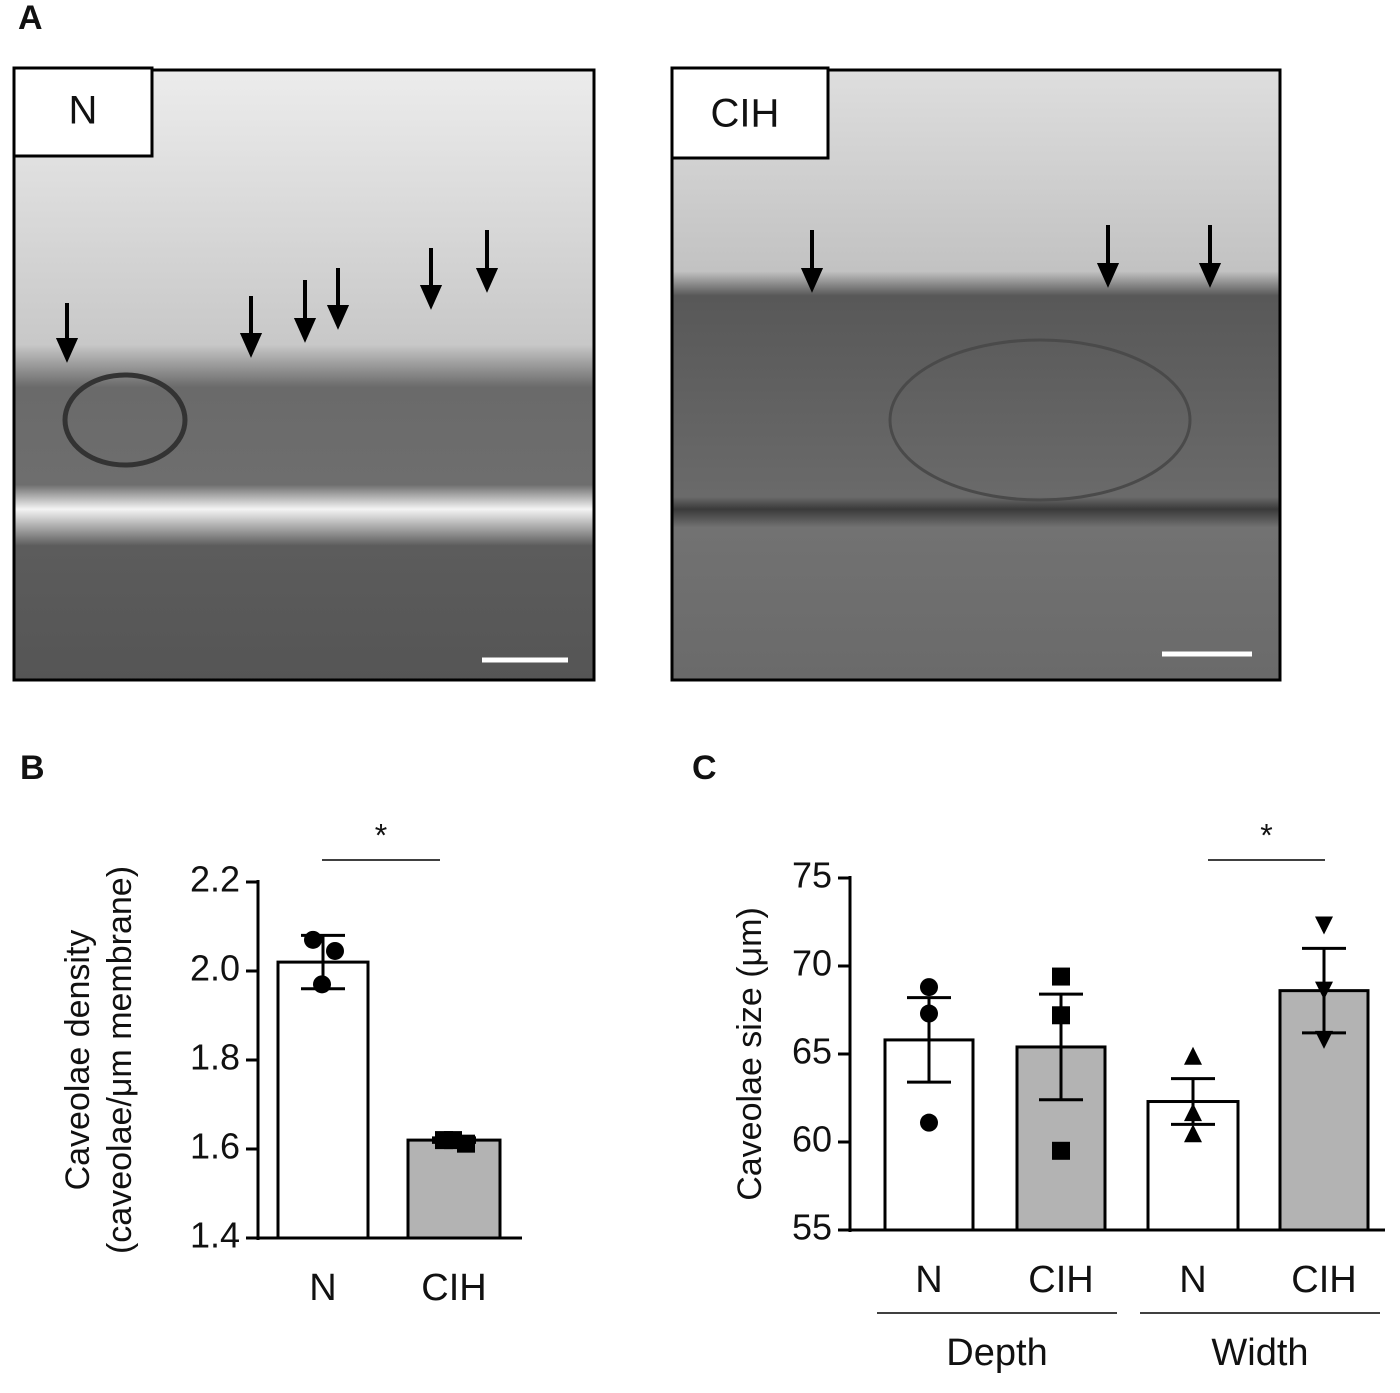 This screenshot has height=1393, width=1400. Describe the element at coordinates (996, 1353) in the screenshot. I see `group-label: Depth` at that location.